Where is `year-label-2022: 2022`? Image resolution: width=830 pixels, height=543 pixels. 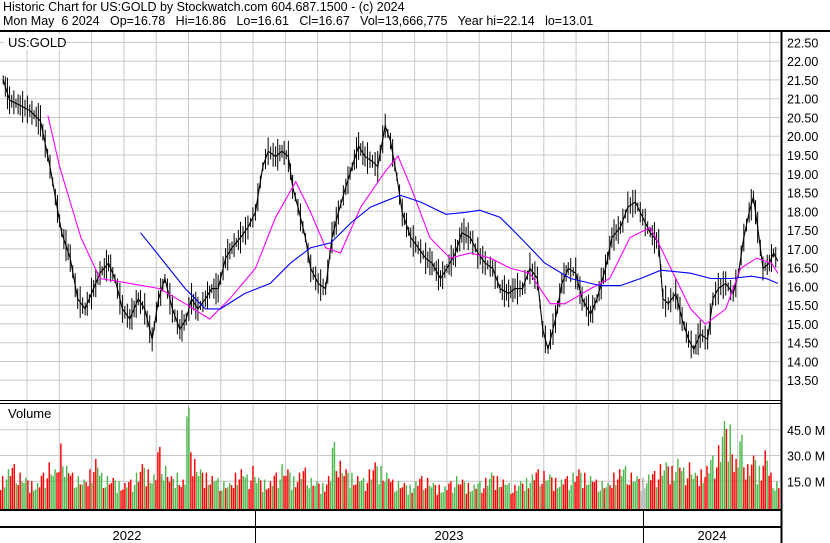 year-label-2022: 2022 is located at coordinates (127, 535).